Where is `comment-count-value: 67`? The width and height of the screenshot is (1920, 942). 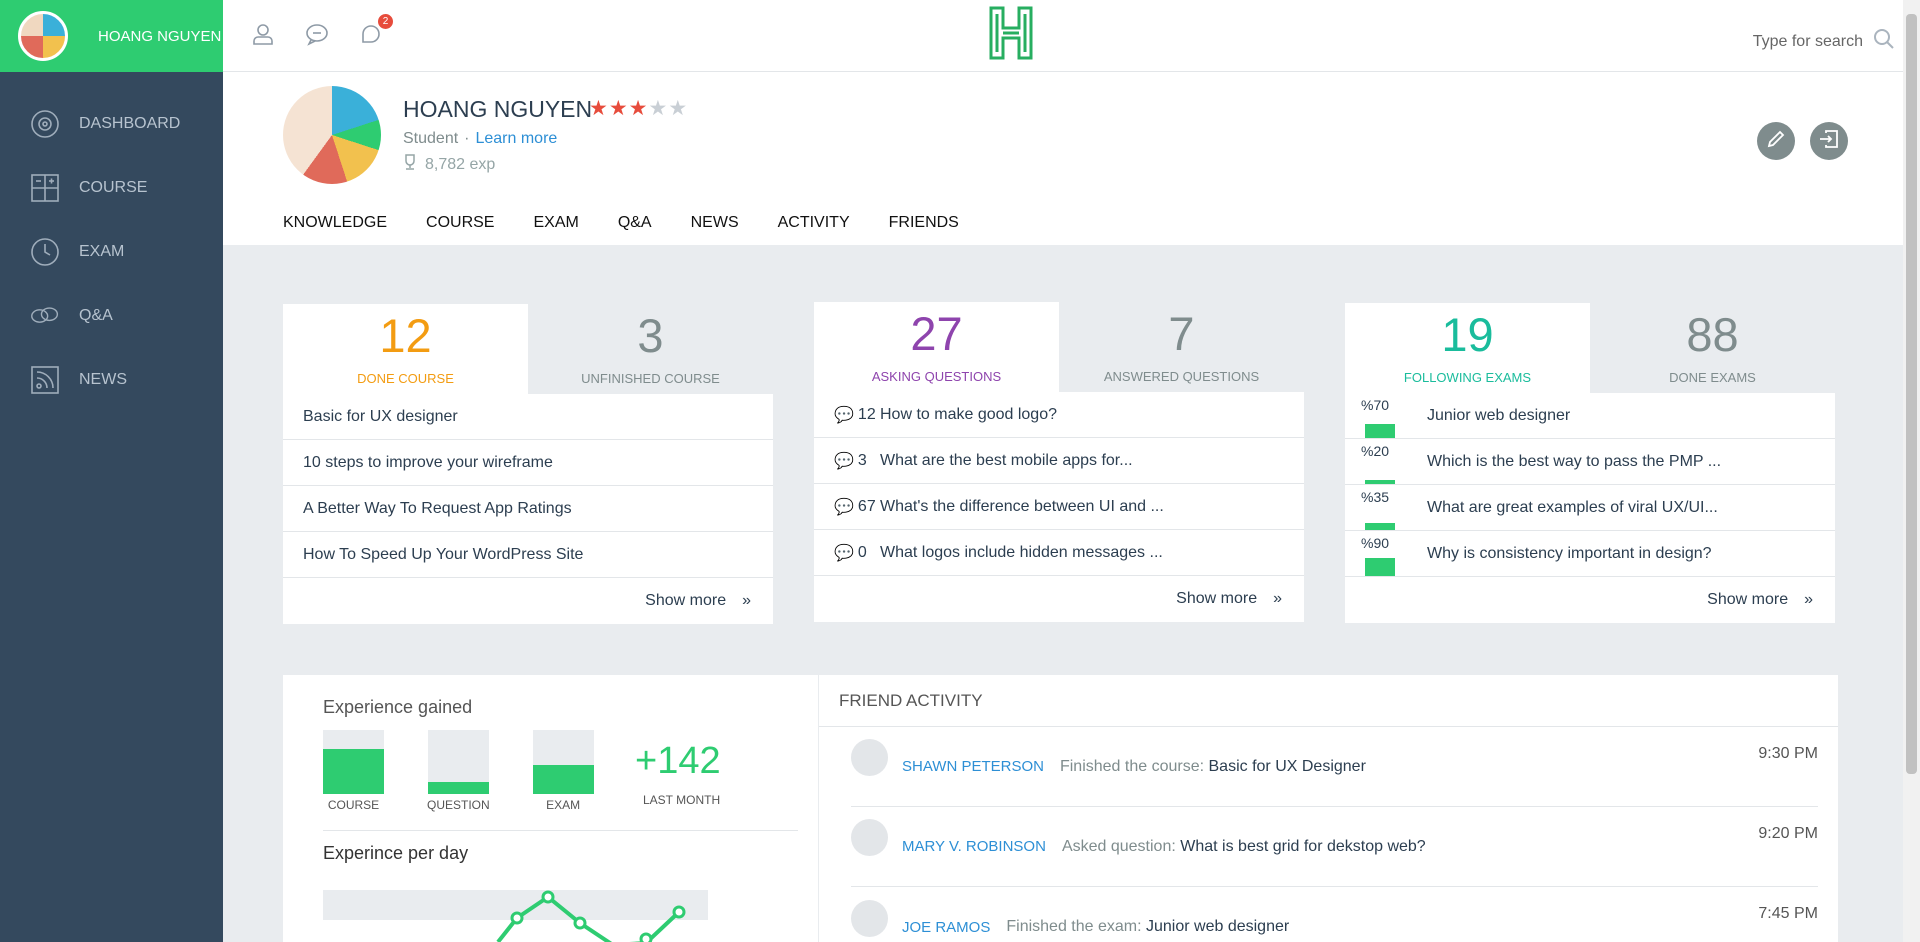 comment-count-value: 67 is located at coordinates (866, 506).